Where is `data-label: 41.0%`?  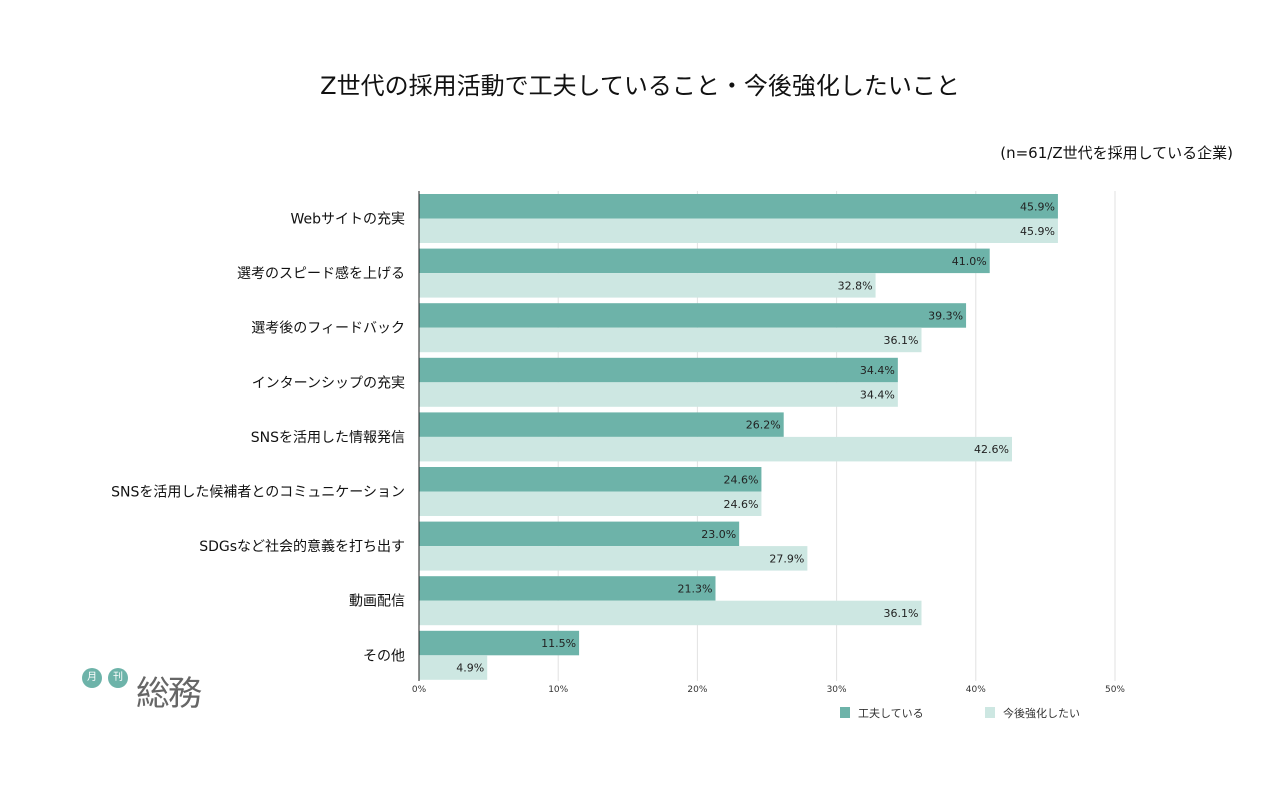
data-label: 41.0% is located at coordinates (969, 261).